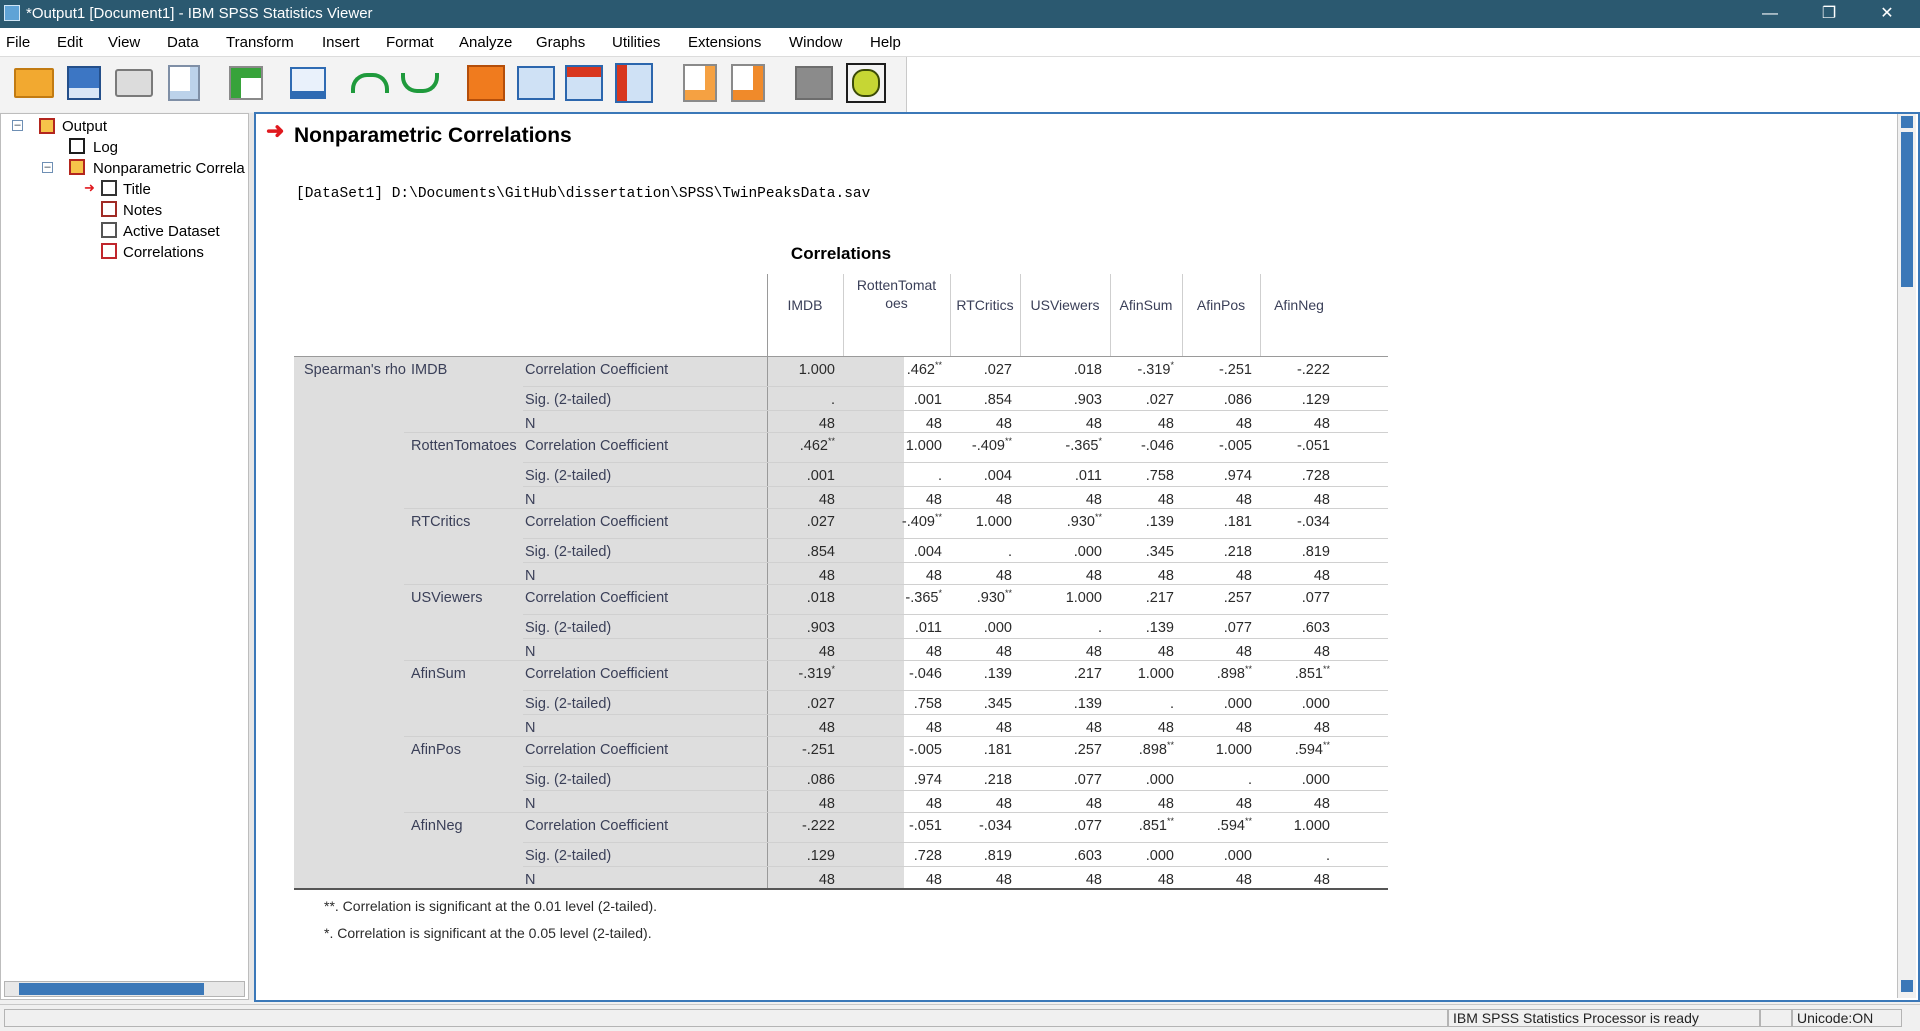 This screenshot has height=1031, width=1920. Describe the element at coordinates (163, 252) in the screenshot. I see `outline-item-correlations: Correlations` at that location.